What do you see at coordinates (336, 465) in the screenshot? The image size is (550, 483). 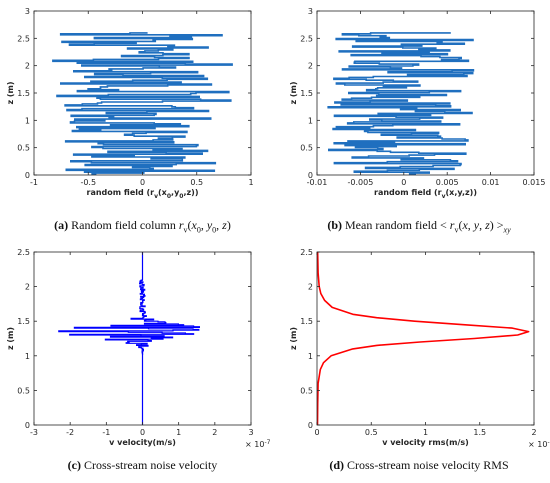 I see `caption-d-tag: (d)` at bounding box center [336, 465].